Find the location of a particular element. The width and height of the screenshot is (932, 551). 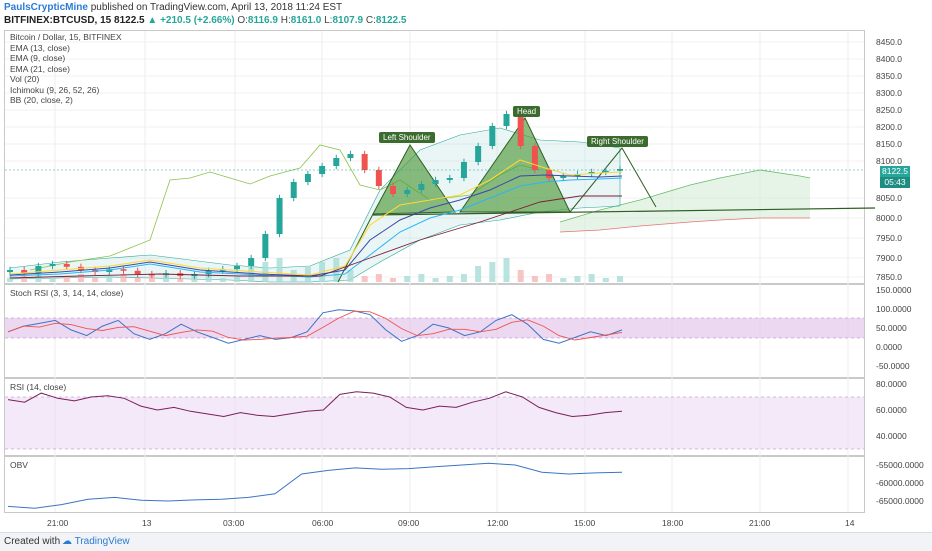

time-tick: 03:00 is located at coordinates (234, 523).